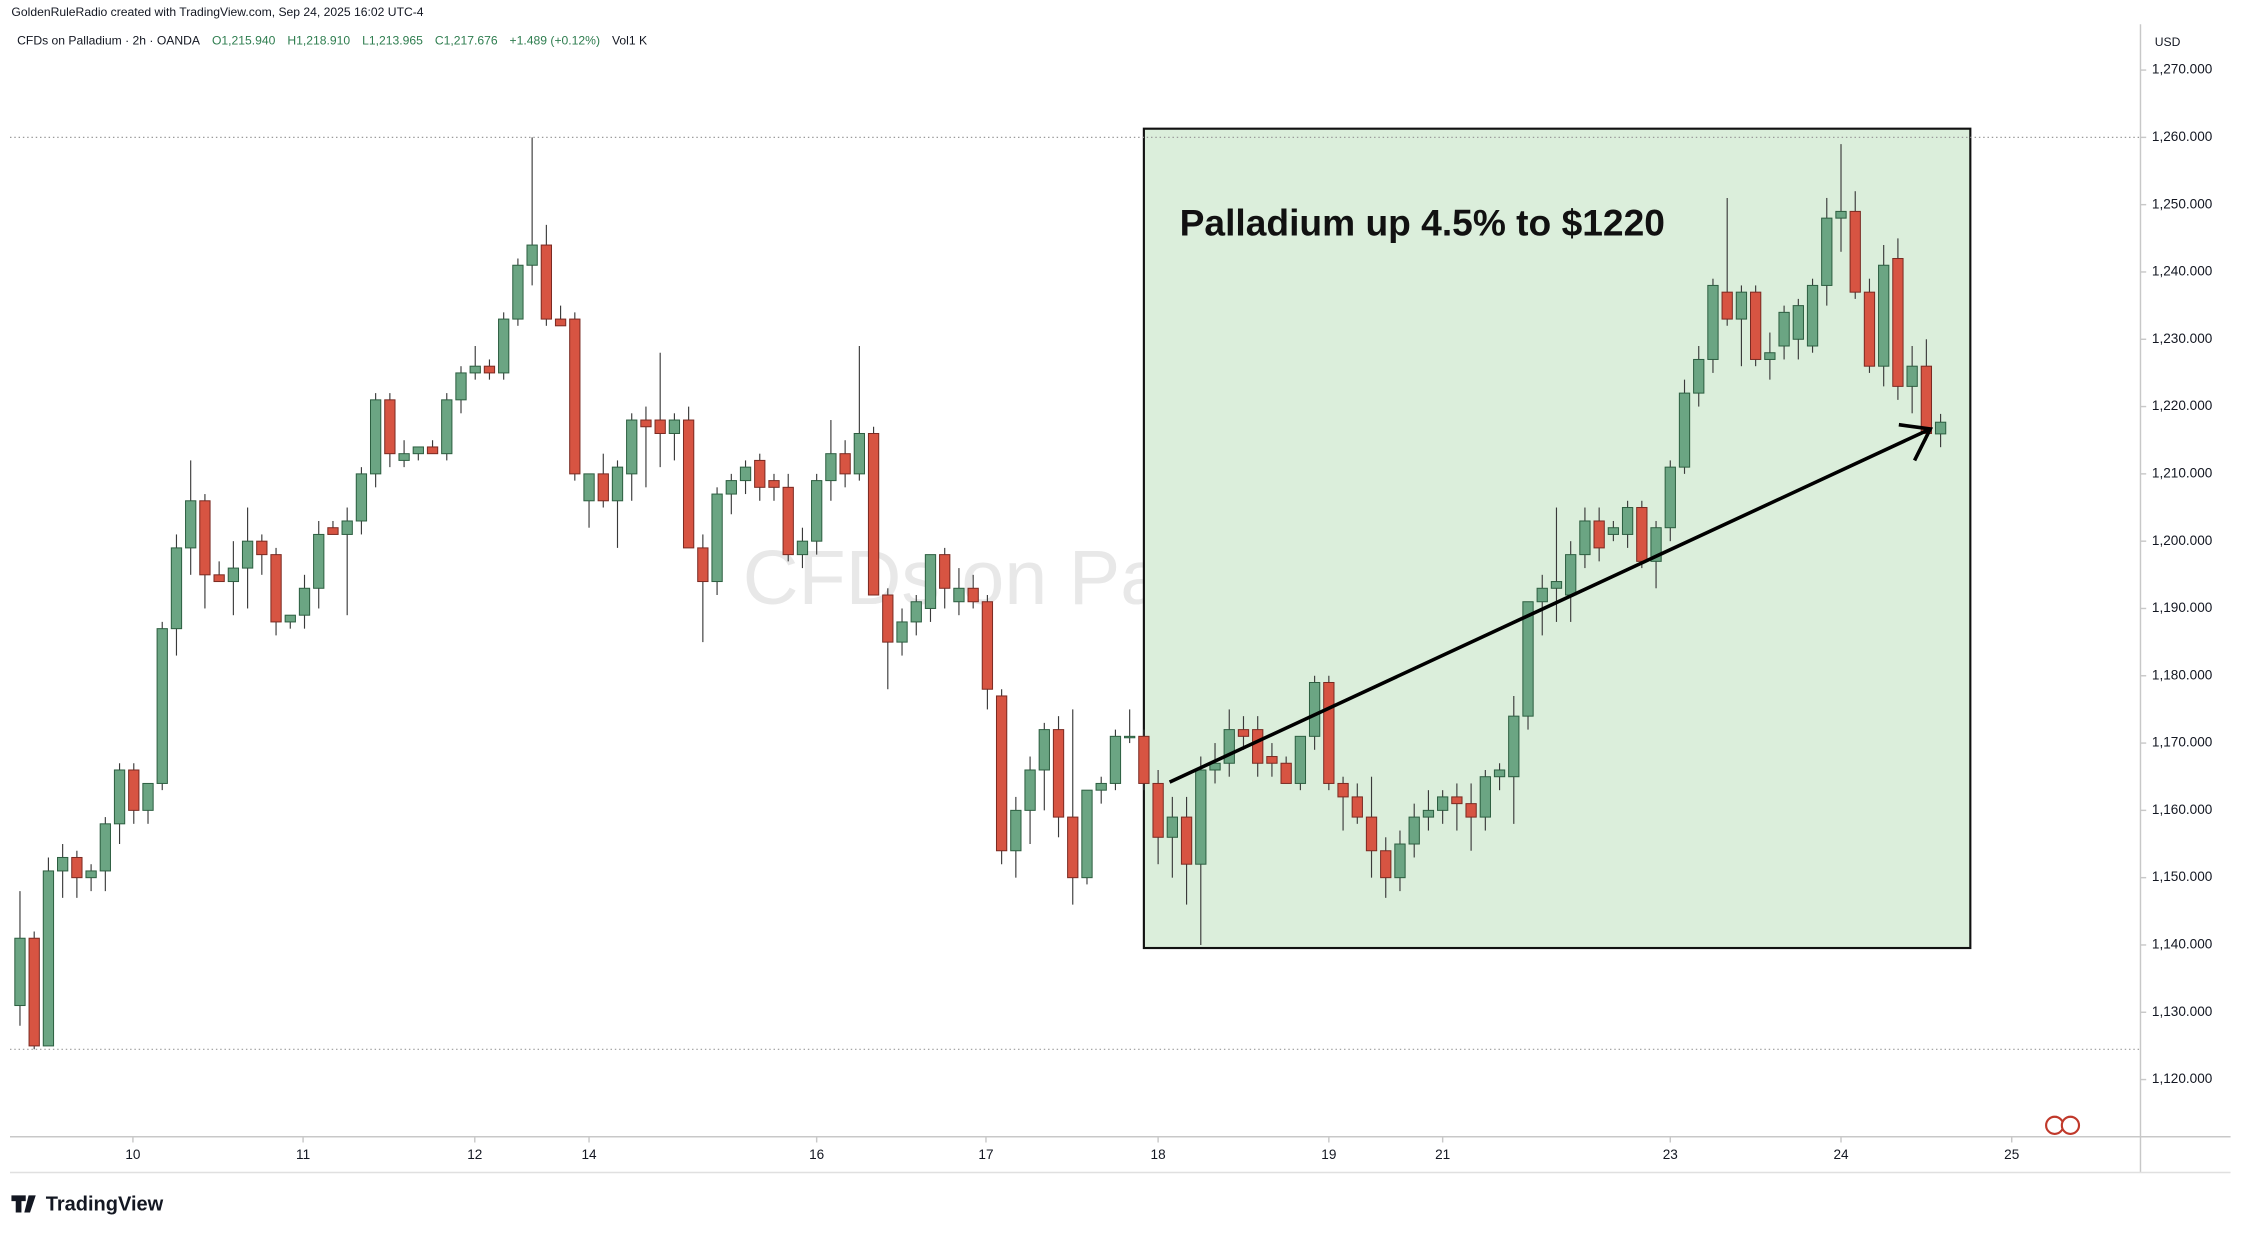  What do you see at coordinates (589, 1154) in the screenshot?
I see `x-tick-label: 14` at bounding box center [589, 1154].